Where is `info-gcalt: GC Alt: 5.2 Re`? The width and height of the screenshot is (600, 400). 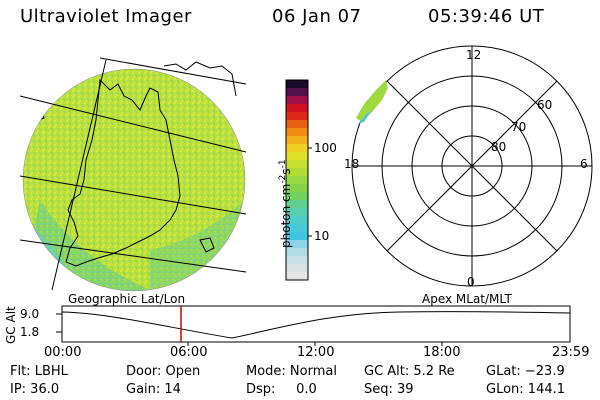 info-gcalt: GC Alt: 5.2 Re is located at coordinates (409, 371).